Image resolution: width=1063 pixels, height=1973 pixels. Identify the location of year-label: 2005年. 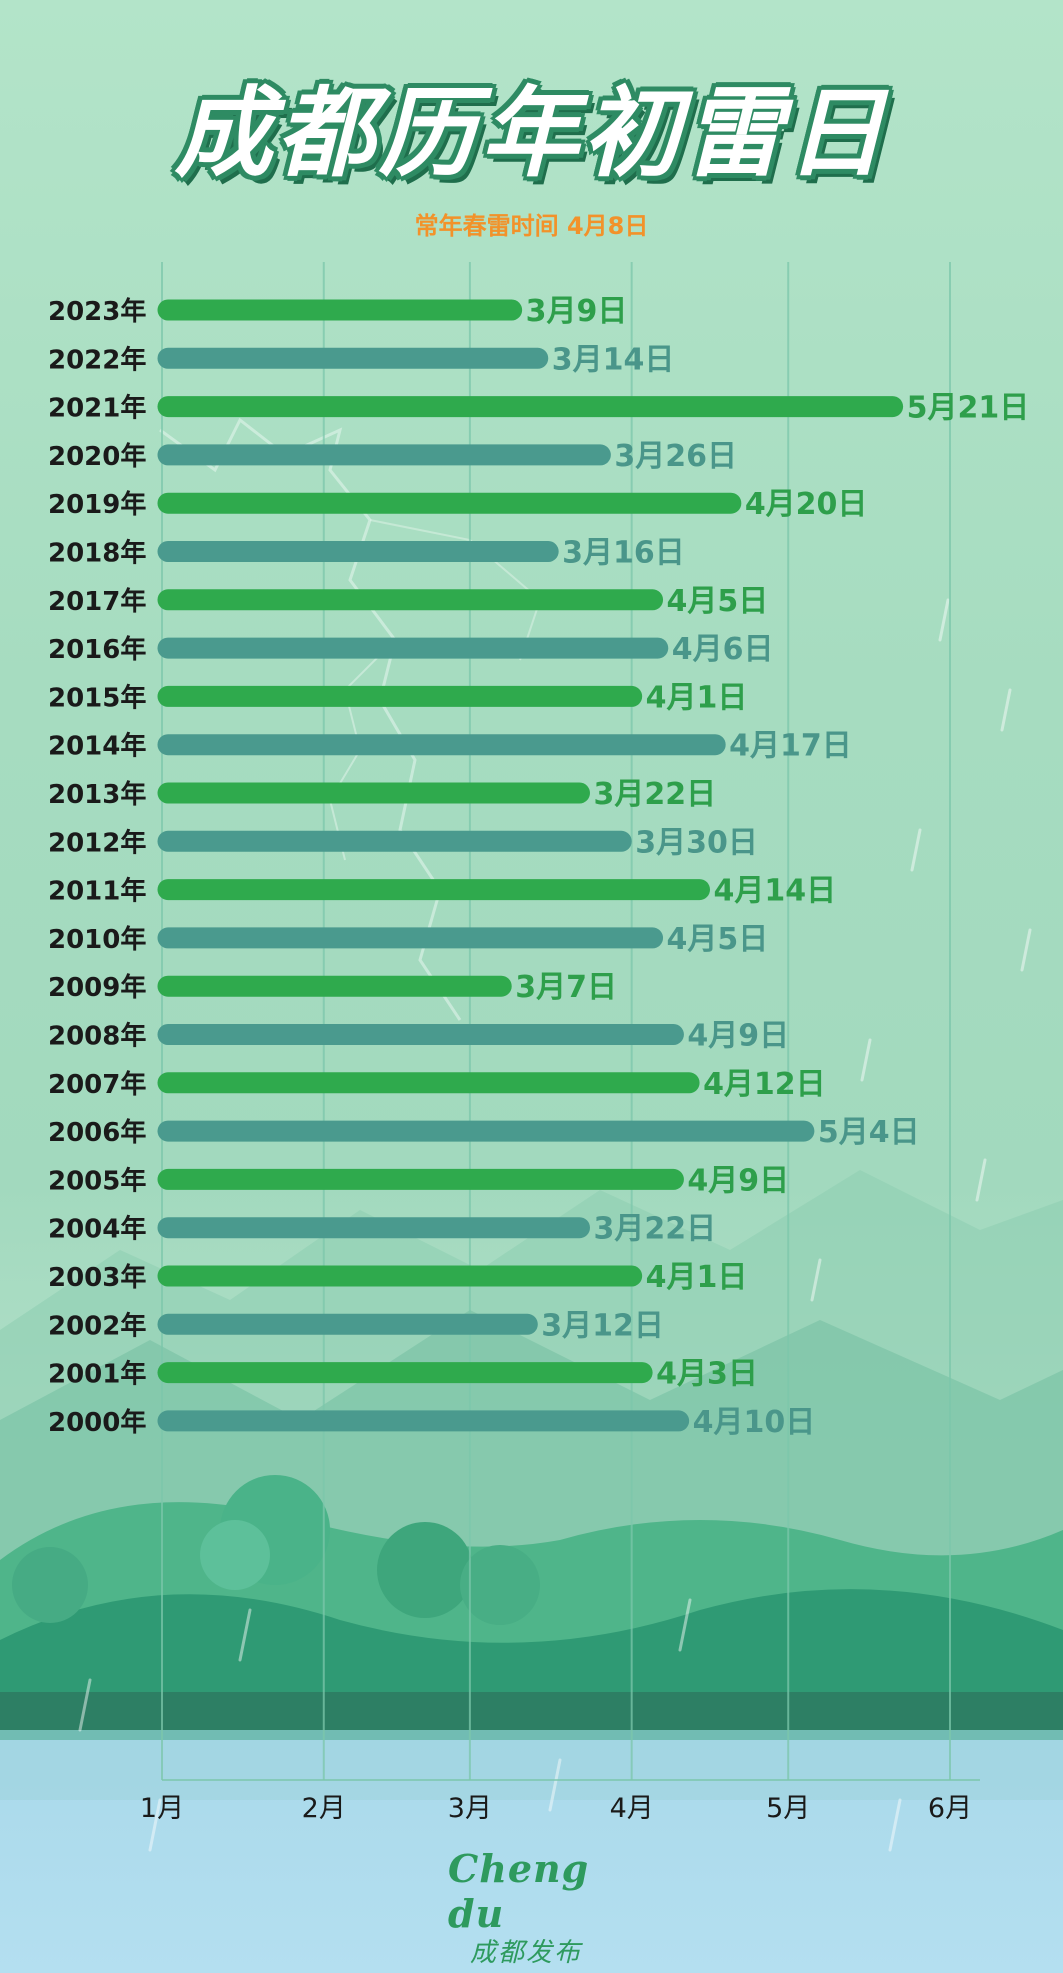
(97, 1180).